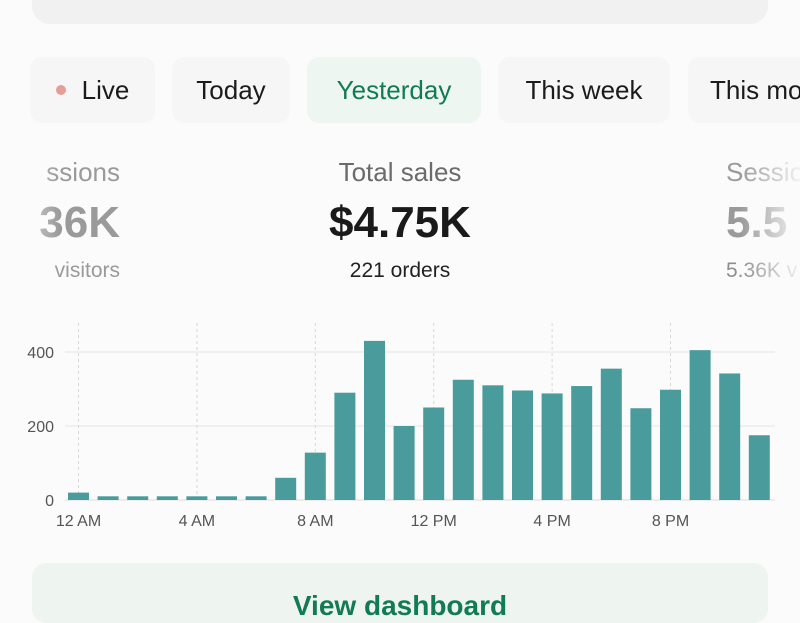 Image resolution: width=800 pixels, height=623 pixels. I want to click on bar-10-pm, so click(730, 436).